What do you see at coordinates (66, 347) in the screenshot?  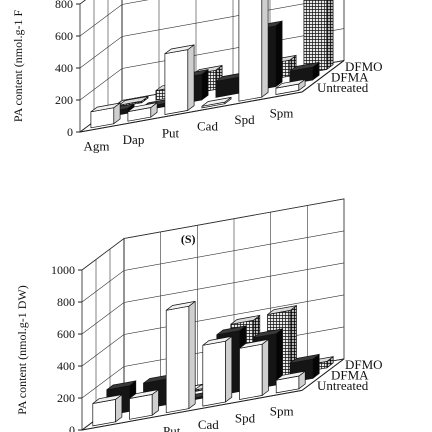 I see `bottom-y-ticks: 0 200 400 600 800 1000` at bounding box center [66, 347].